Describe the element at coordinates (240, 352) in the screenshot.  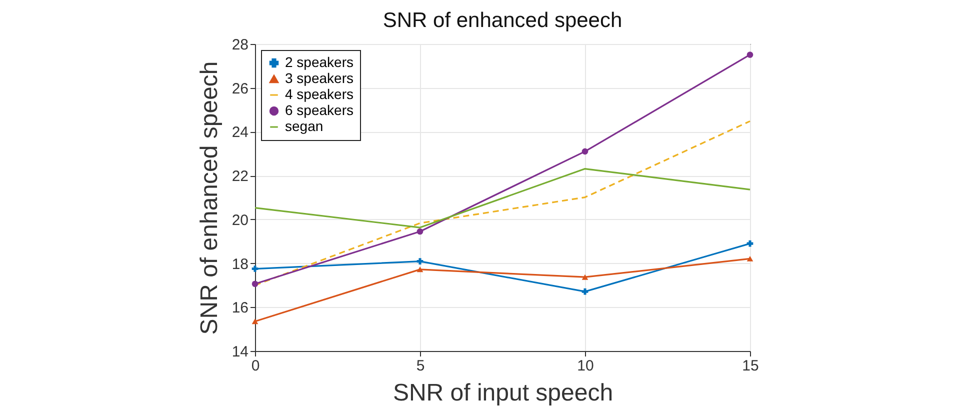
I see `y-tick-label: 14` at that location.